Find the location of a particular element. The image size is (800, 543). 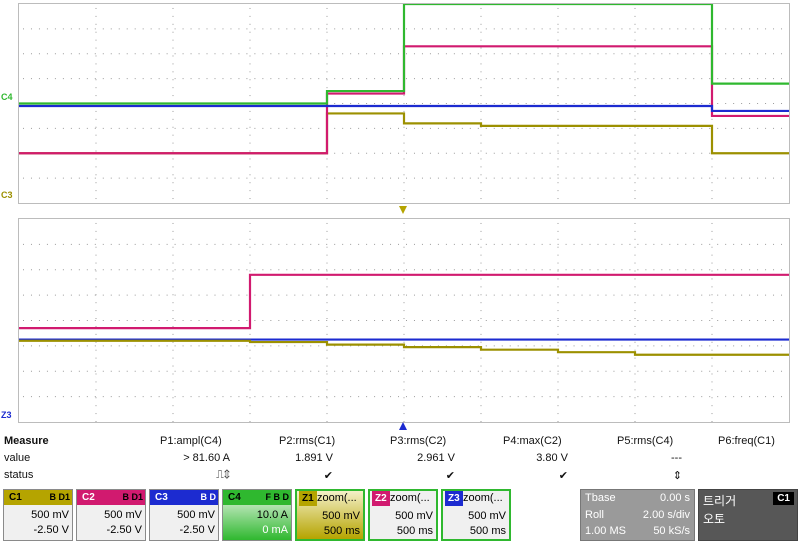

channel-tag: C4 is located at coordinates (234, 497).